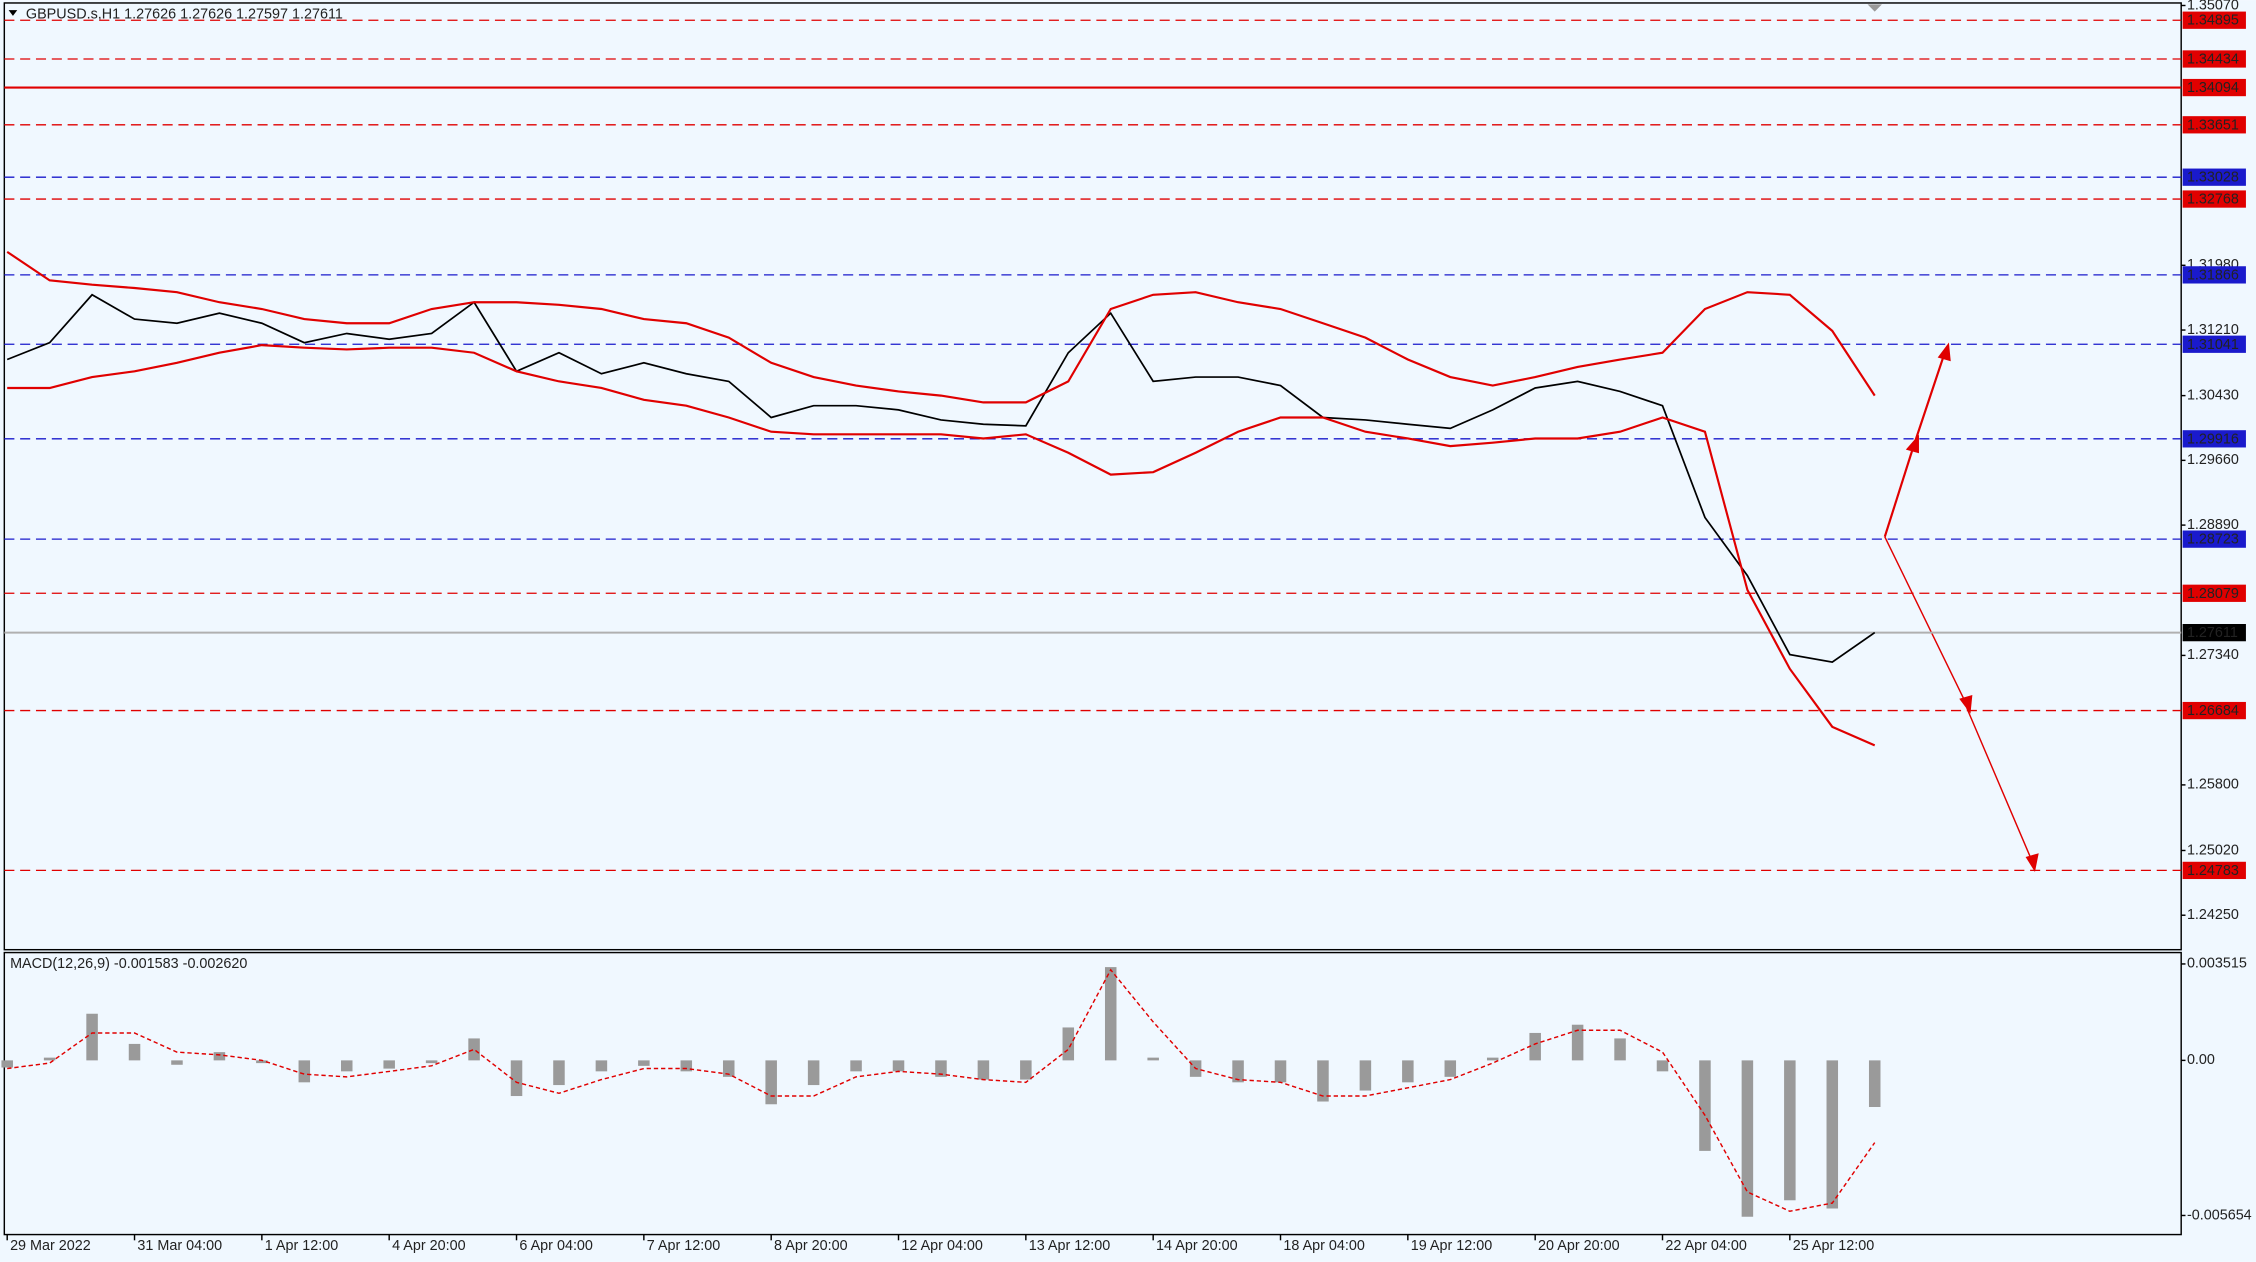 The height and width of the screenshot is (1262, 2256). What do you see at coordinates (942, 1246) in the screenshot?
I see `x-tick-label: 12 Apr 04:00` at bounding box center [942, 1246].